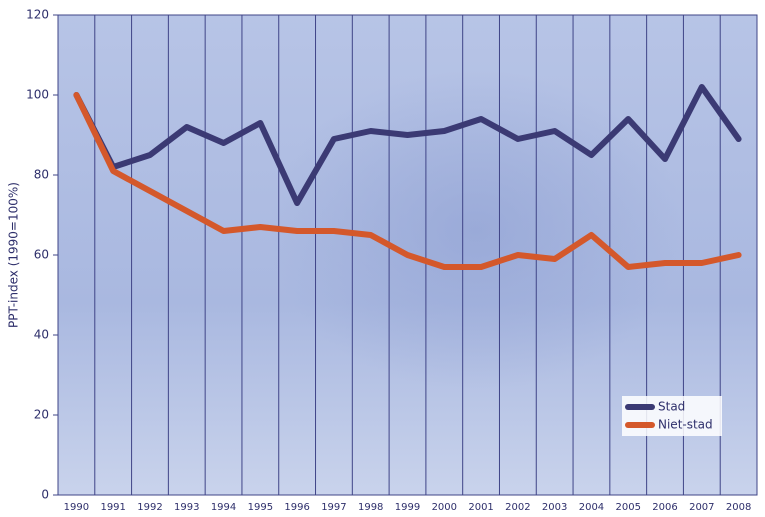 This screenshot has width=765, height=517. What do you see at coordinates (333, 507) in the screenshot?
I see `x-tick-label: 1997` at bounding box center [333, 507].